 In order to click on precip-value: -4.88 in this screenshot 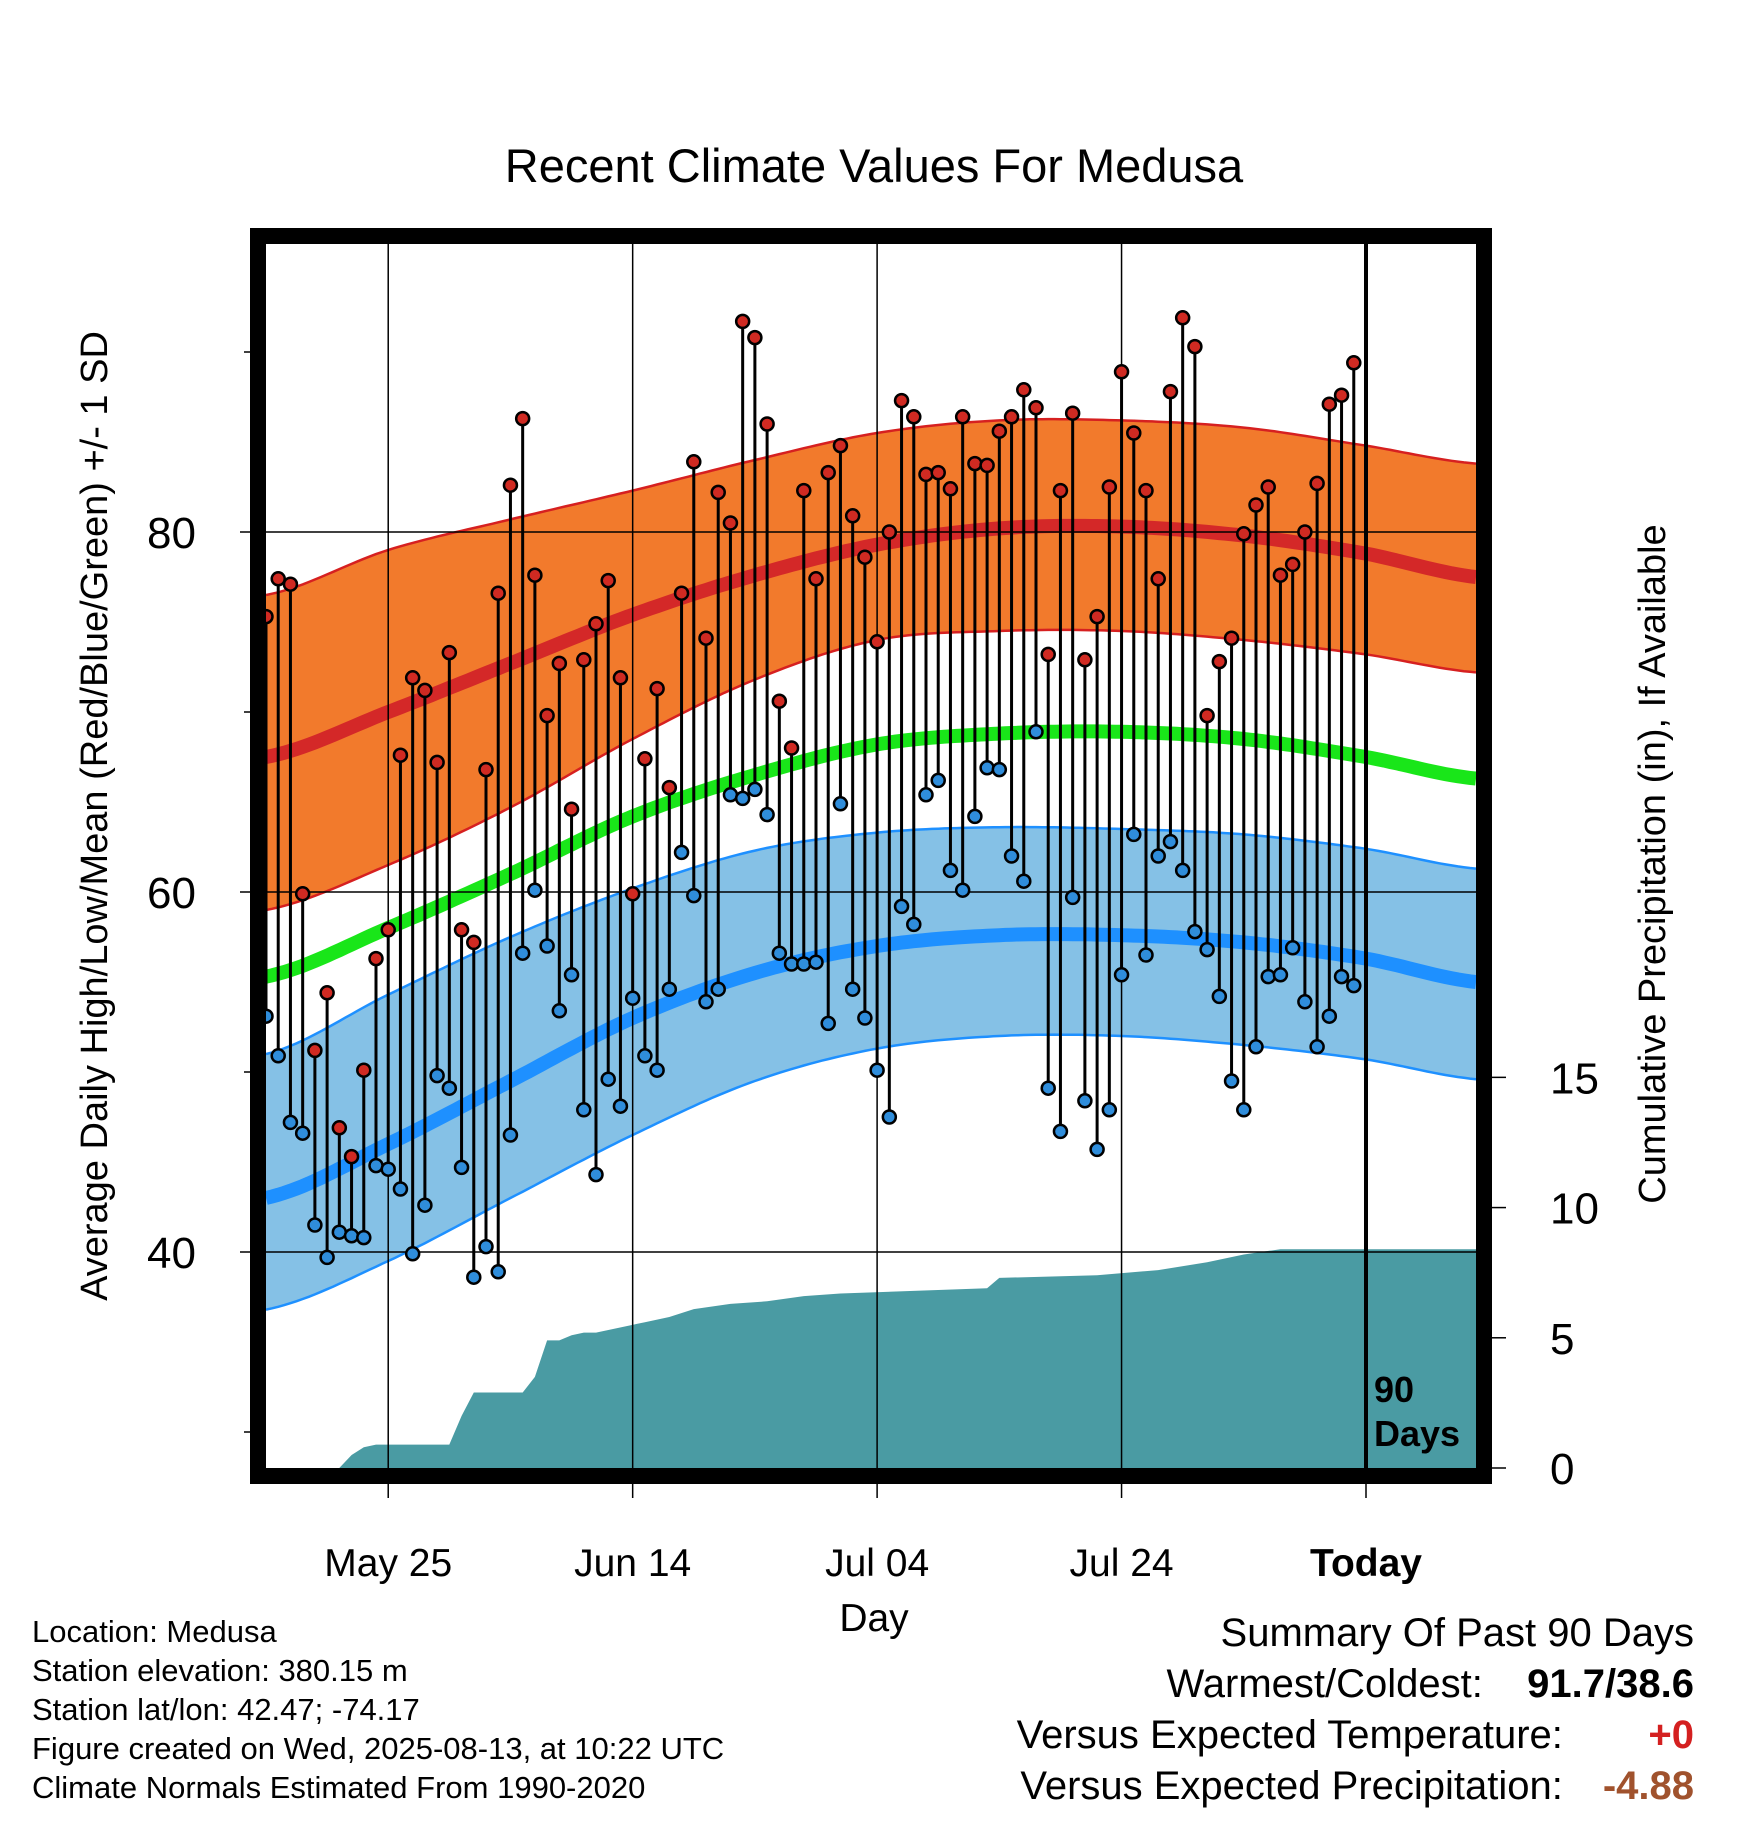, I will do `click(1648, 1786)`.